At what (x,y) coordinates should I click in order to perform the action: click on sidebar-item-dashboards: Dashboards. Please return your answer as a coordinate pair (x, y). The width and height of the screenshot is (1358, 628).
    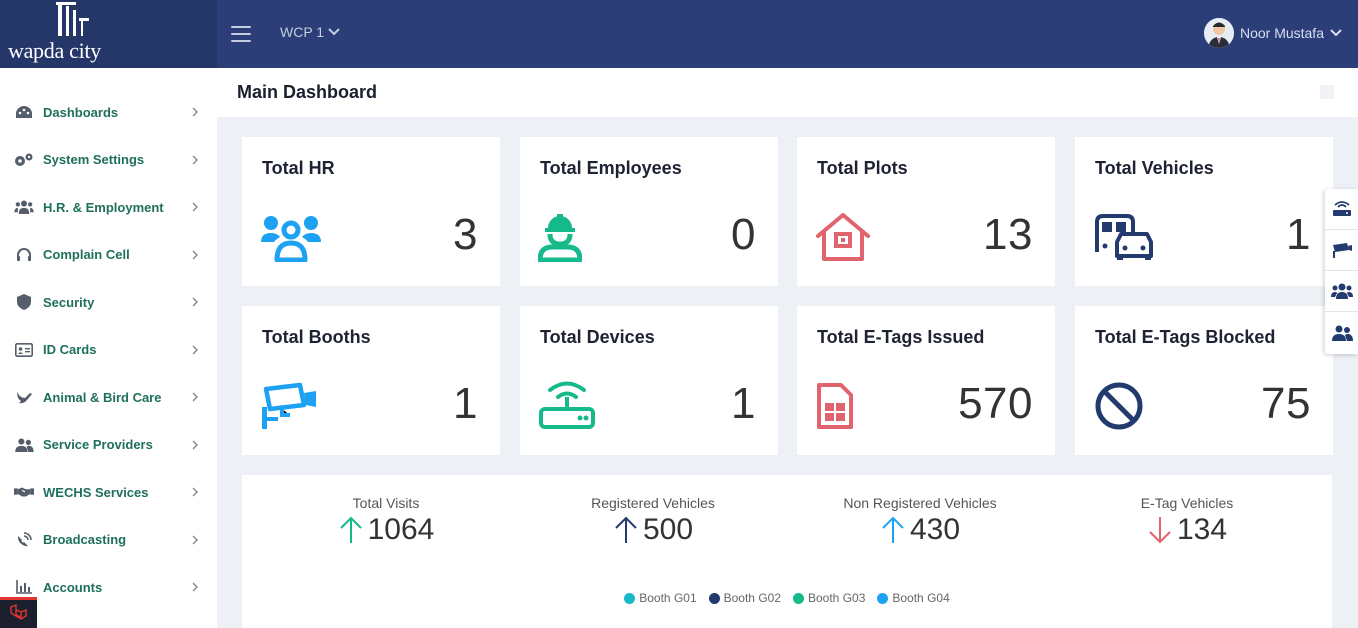
    Looking at the image, I should click on (108, 112).